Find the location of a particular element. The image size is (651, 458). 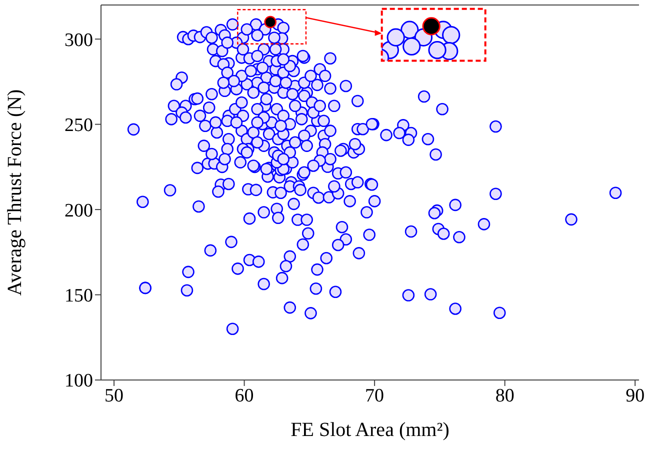

x-tick-label: 60 is located at coordinates (244, 395).